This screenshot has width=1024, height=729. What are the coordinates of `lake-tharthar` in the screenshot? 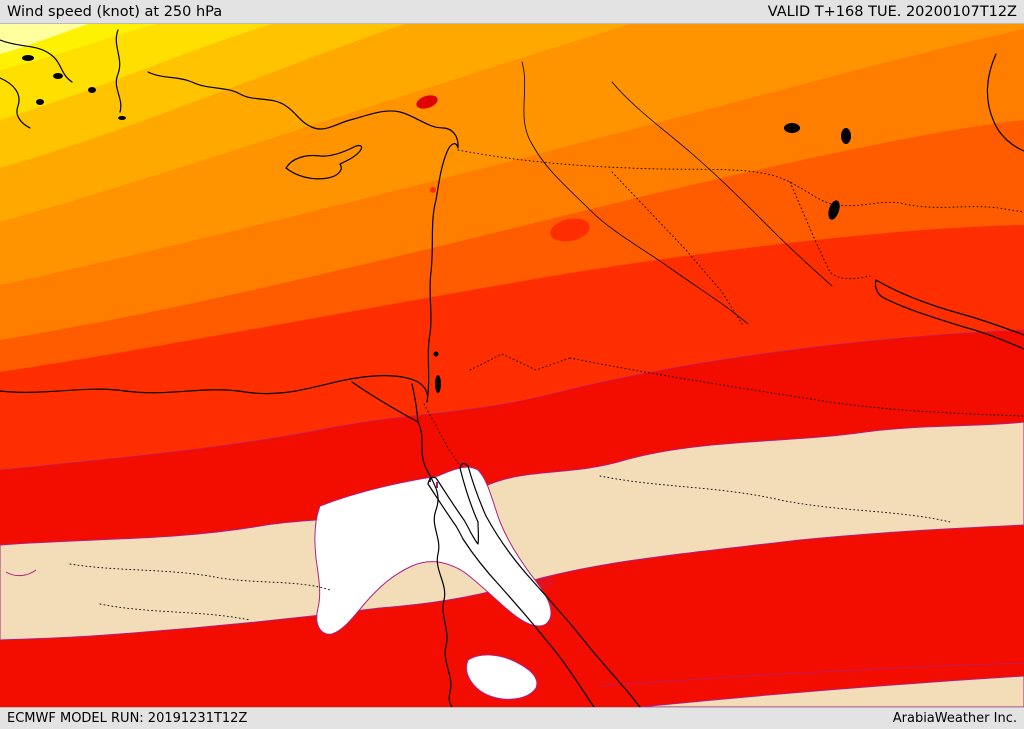 It's located at (834, 210).